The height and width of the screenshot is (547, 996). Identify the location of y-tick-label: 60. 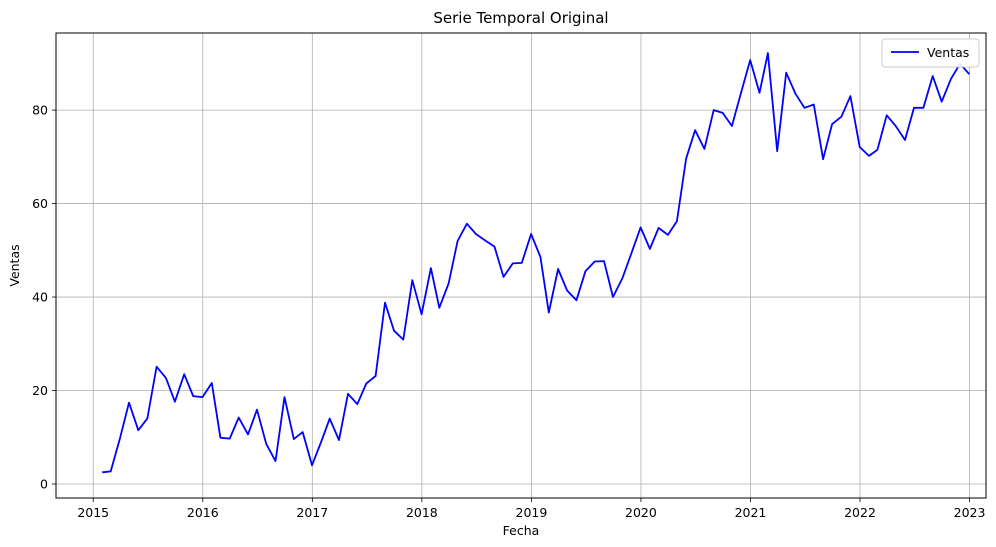
(40, 203).